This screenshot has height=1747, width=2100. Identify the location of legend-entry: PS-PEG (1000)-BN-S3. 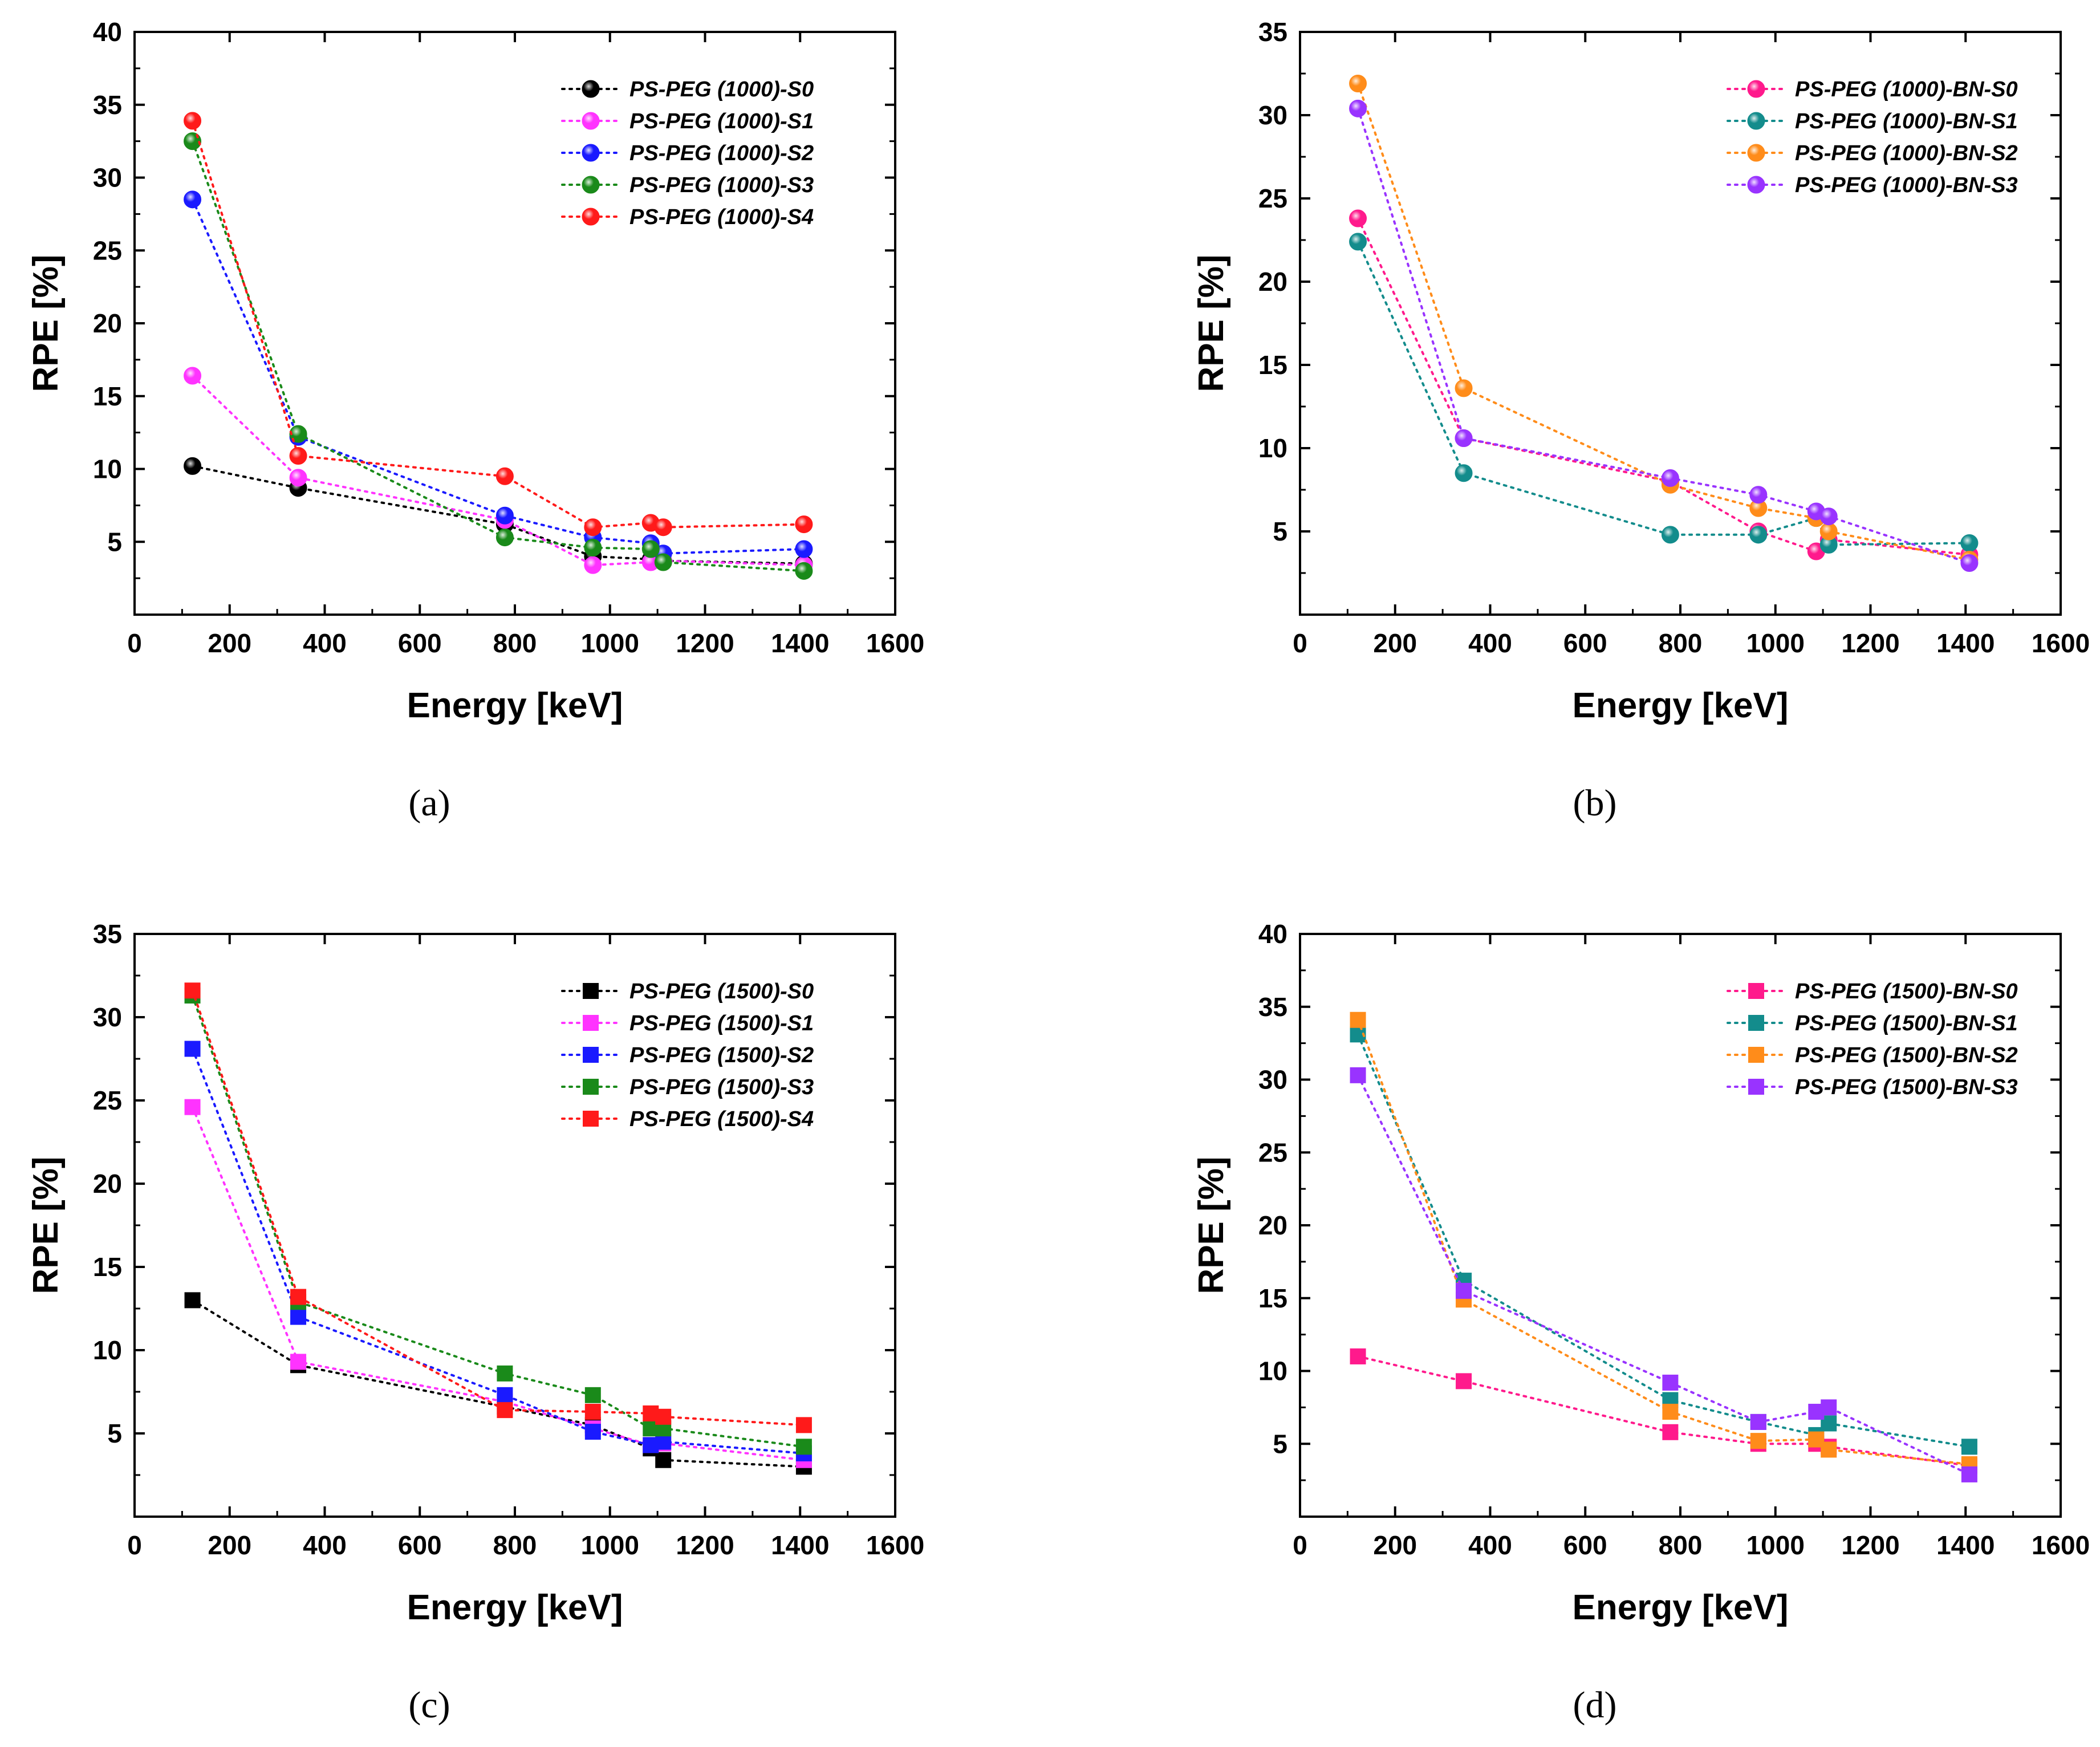
(1872, 185).